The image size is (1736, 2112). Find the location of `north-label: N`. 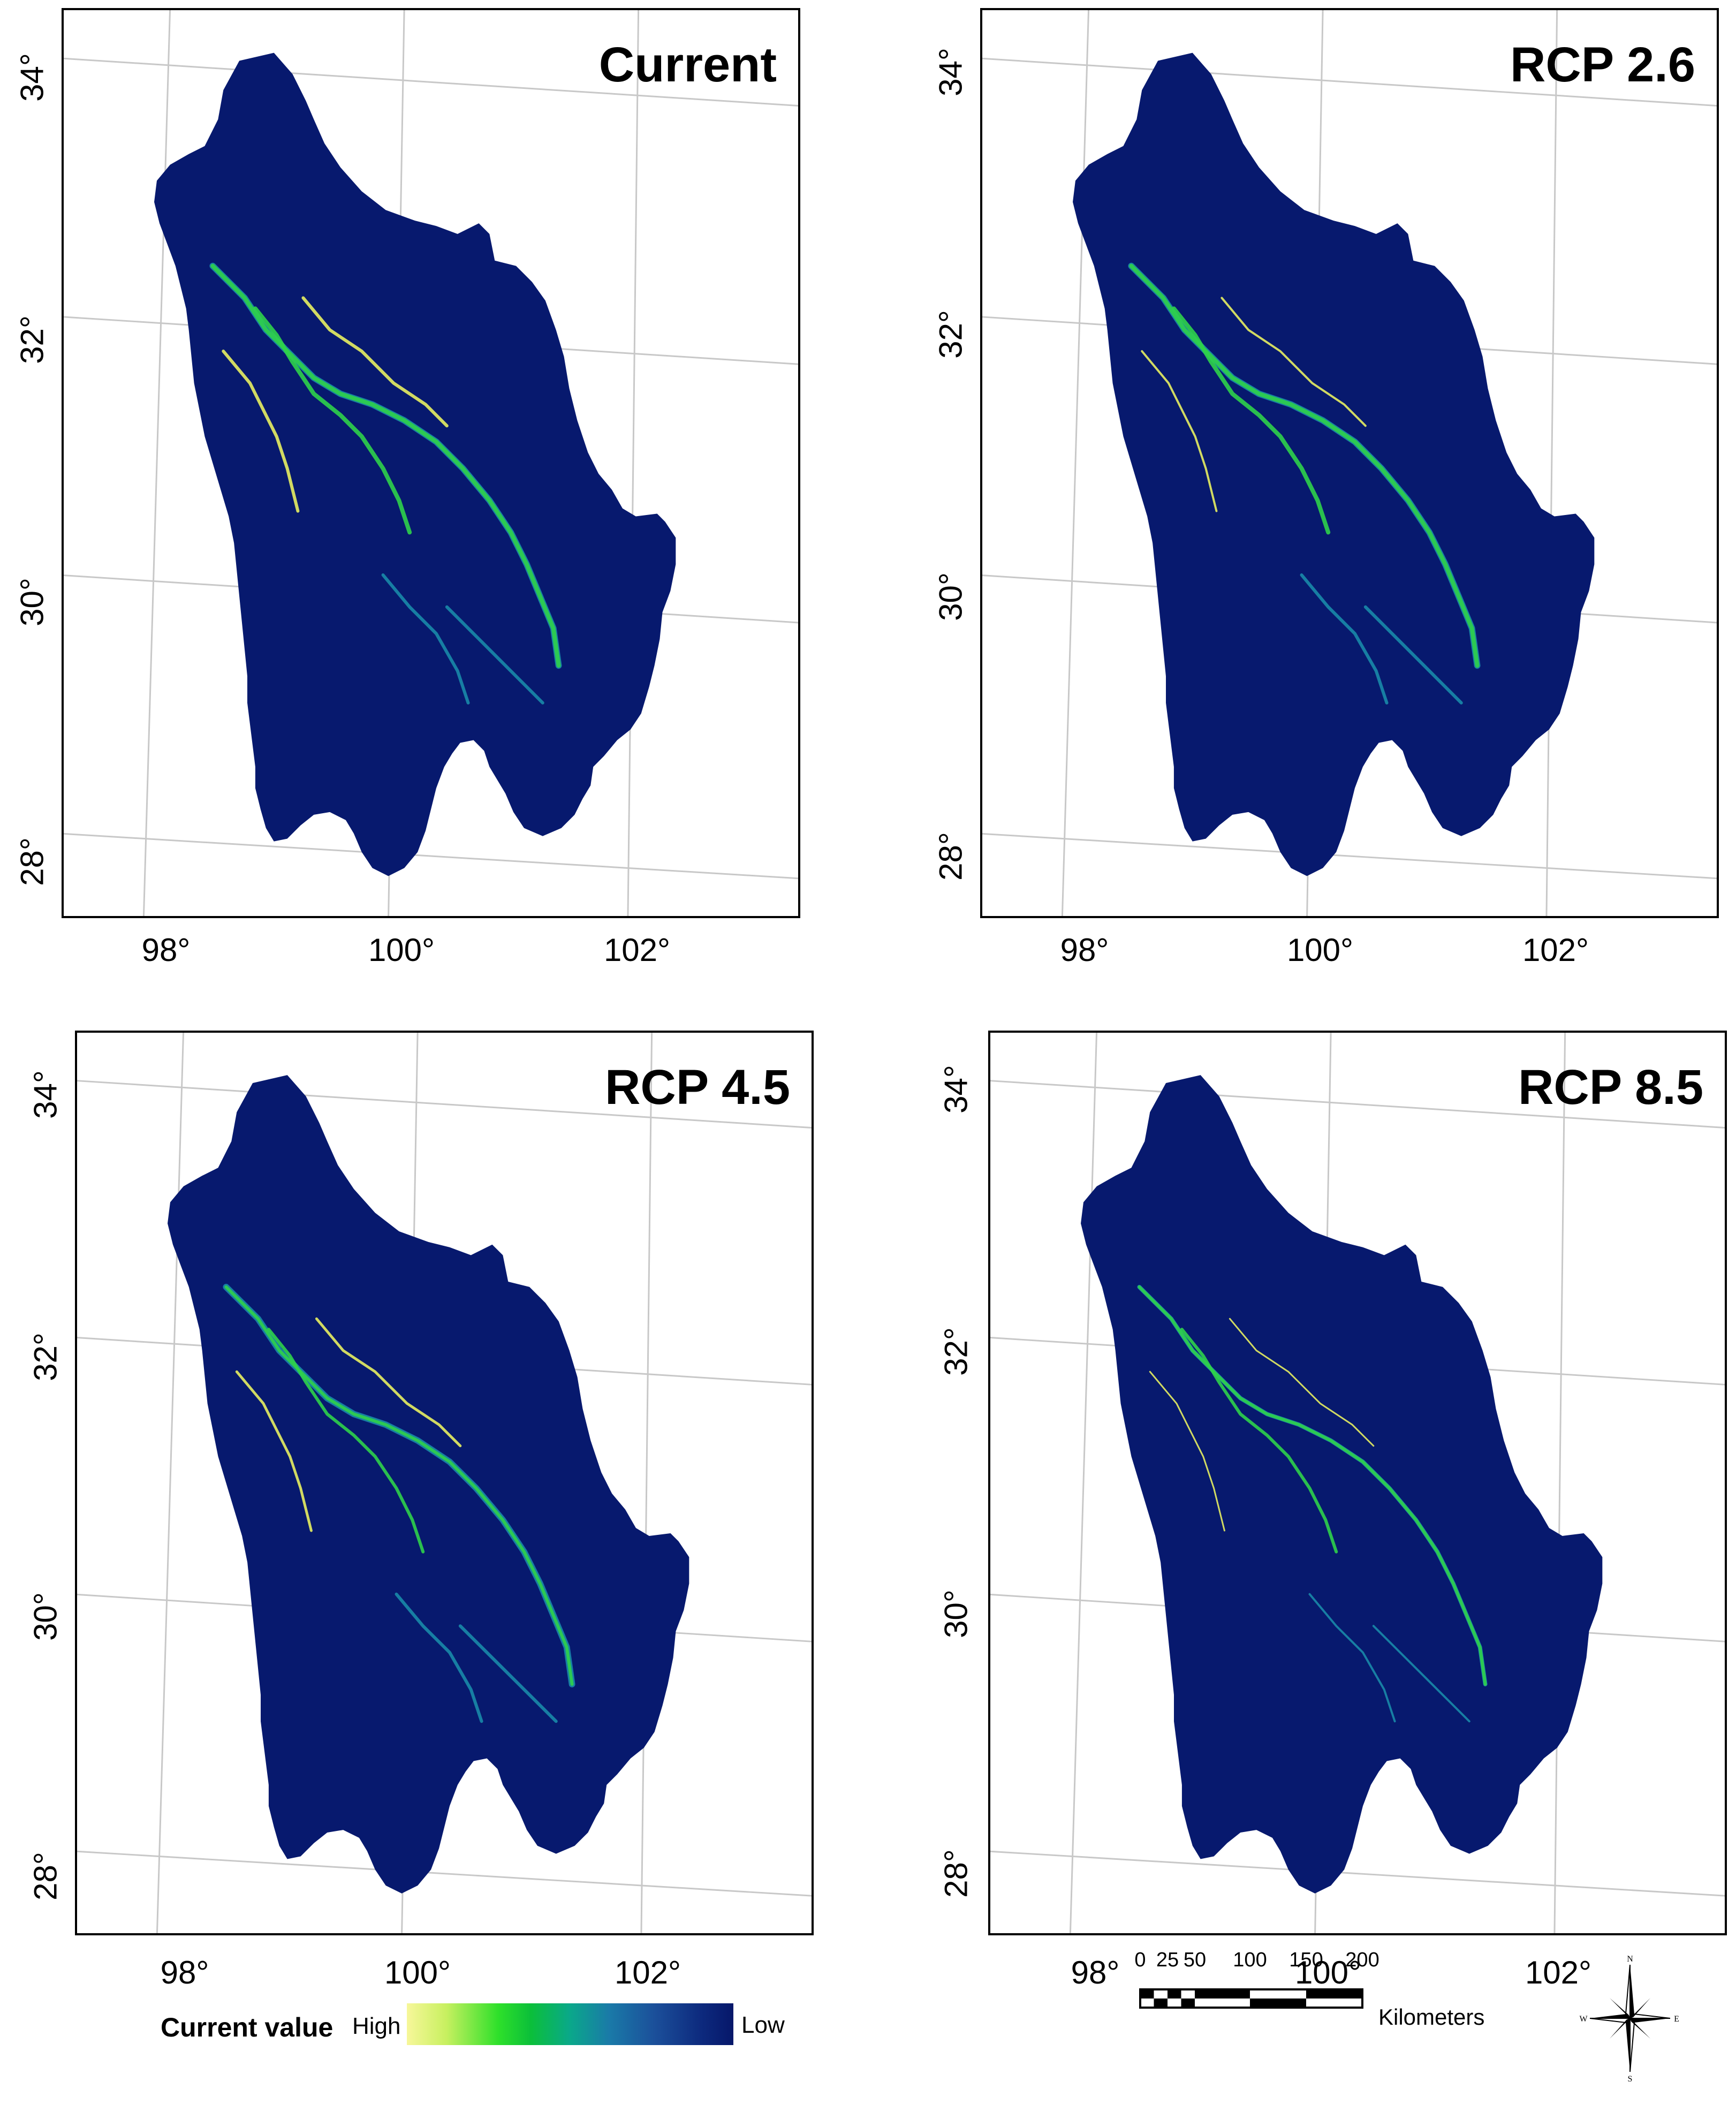

north-label: N is located at coordinates (1630, 1959).